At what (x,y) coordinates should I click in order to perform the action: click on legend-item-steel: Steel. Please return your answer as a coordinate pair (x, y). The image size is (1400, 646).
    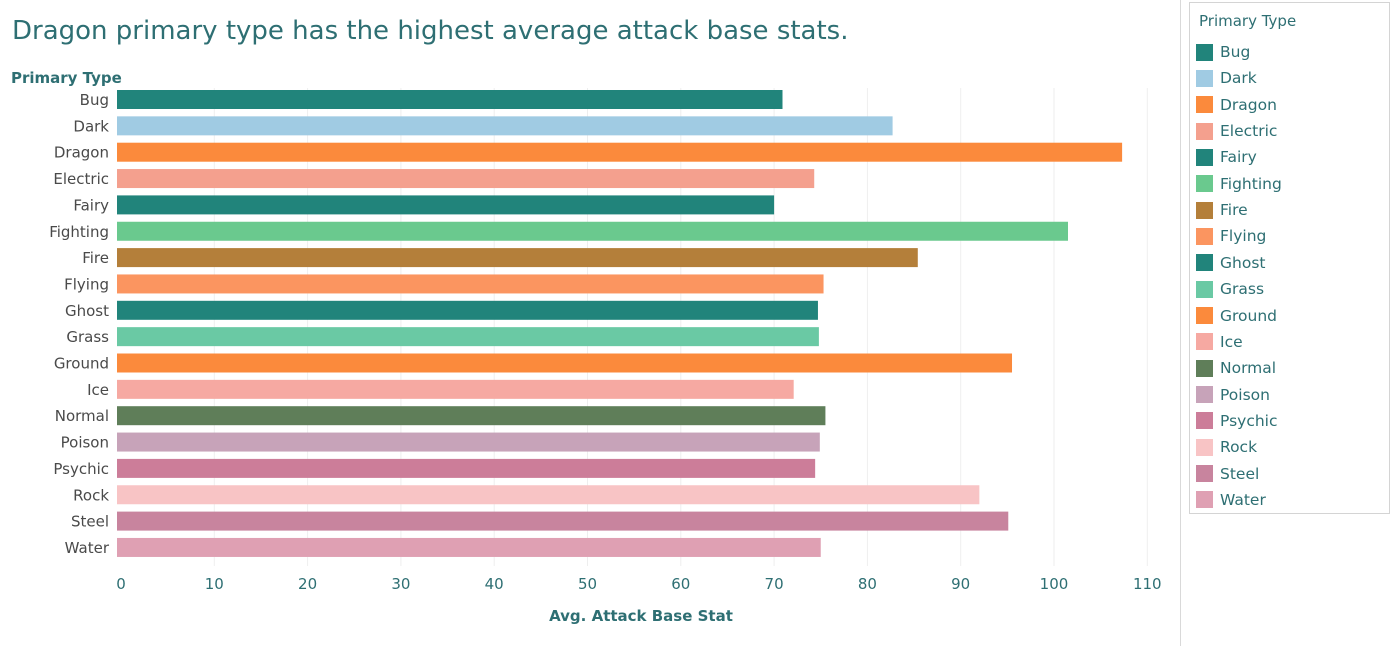
    Looking at the image, I should click on (1227, 474).